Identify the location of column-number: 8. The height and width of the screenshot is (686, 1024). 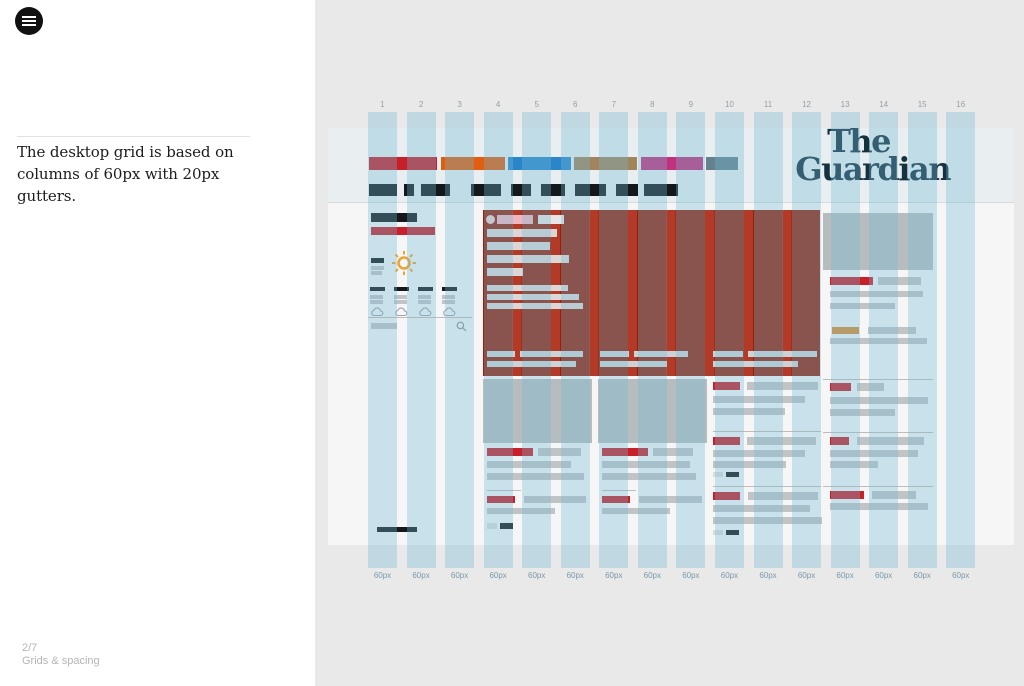
(652, 104).